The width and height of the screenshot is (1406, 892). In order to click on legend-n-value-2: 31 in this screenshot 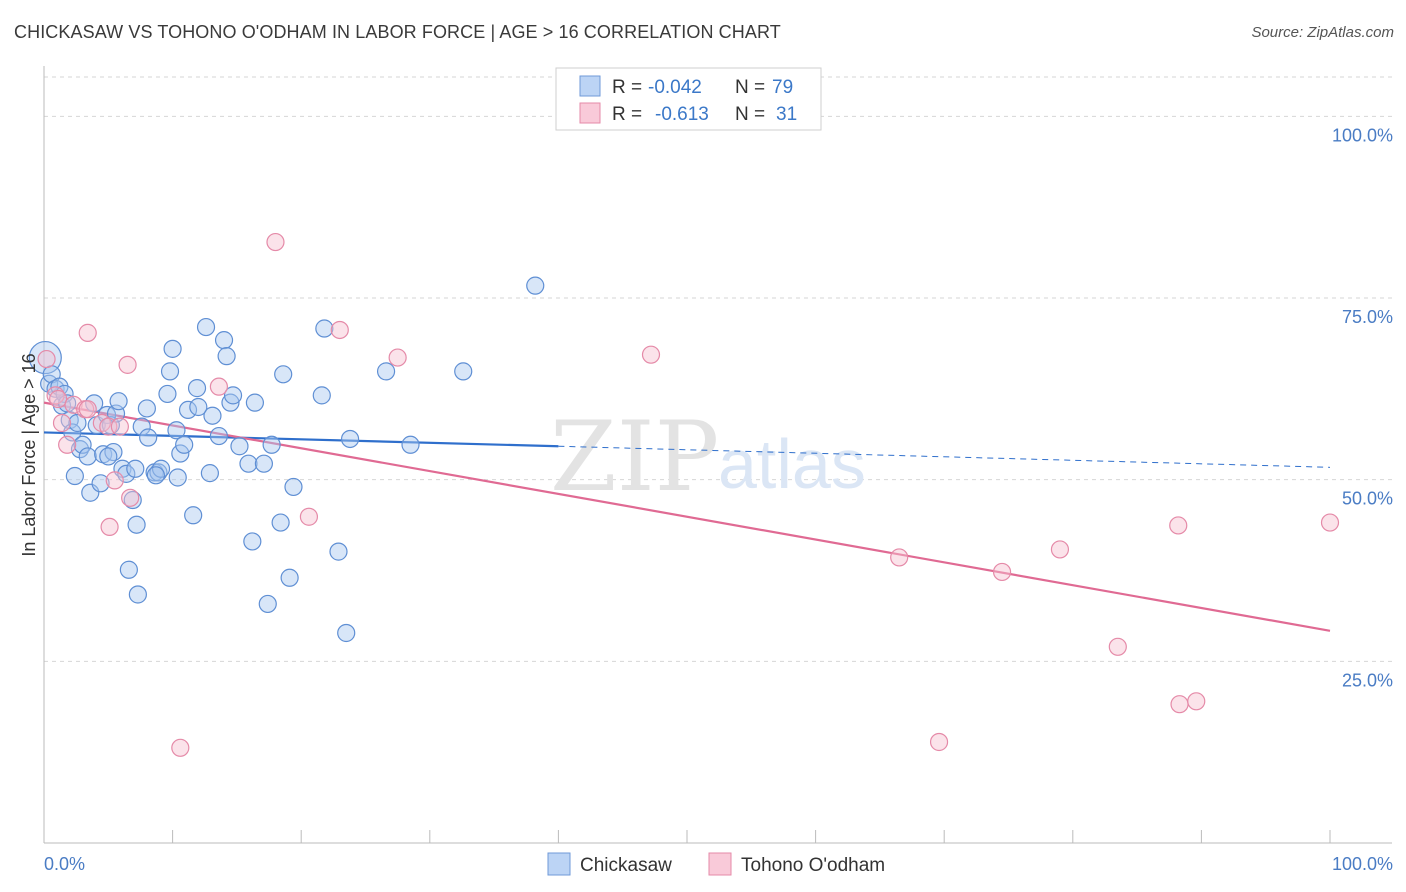, I will do `click(786, 114)`.